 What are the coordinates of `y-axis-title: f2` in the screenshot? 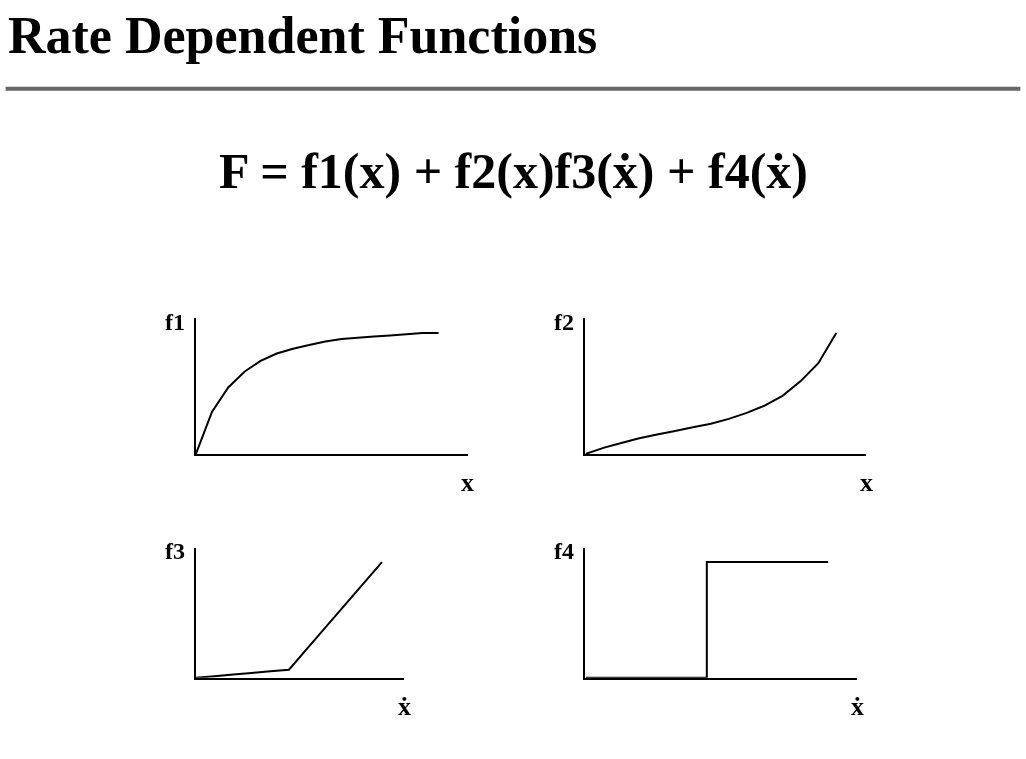 It's located at (564, 322).